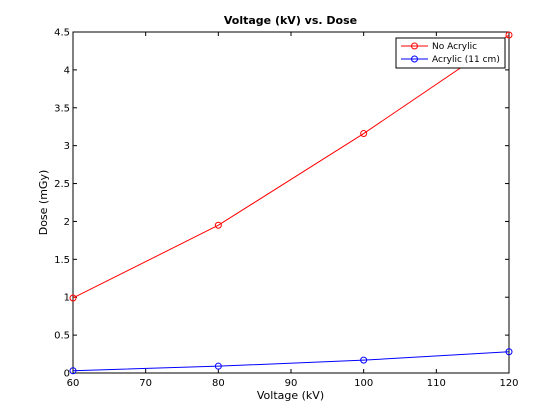 Image resolution: width=560 pixels, height=420 pixels. Describe the element at coordinates (508, 383) in the screenshot. I see `x-tick-label: 120` at that location.